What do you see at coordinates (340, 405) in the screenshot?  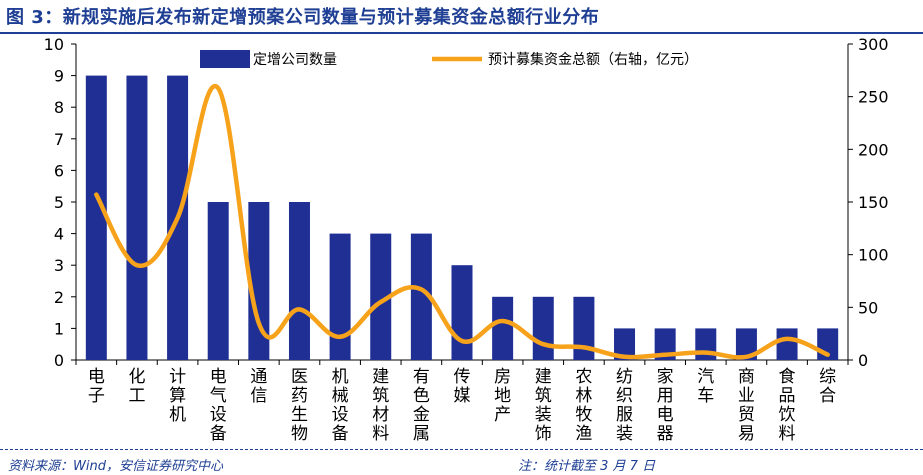 I see `x-tick-label: 机械设备` at bounding box center [340, 405].